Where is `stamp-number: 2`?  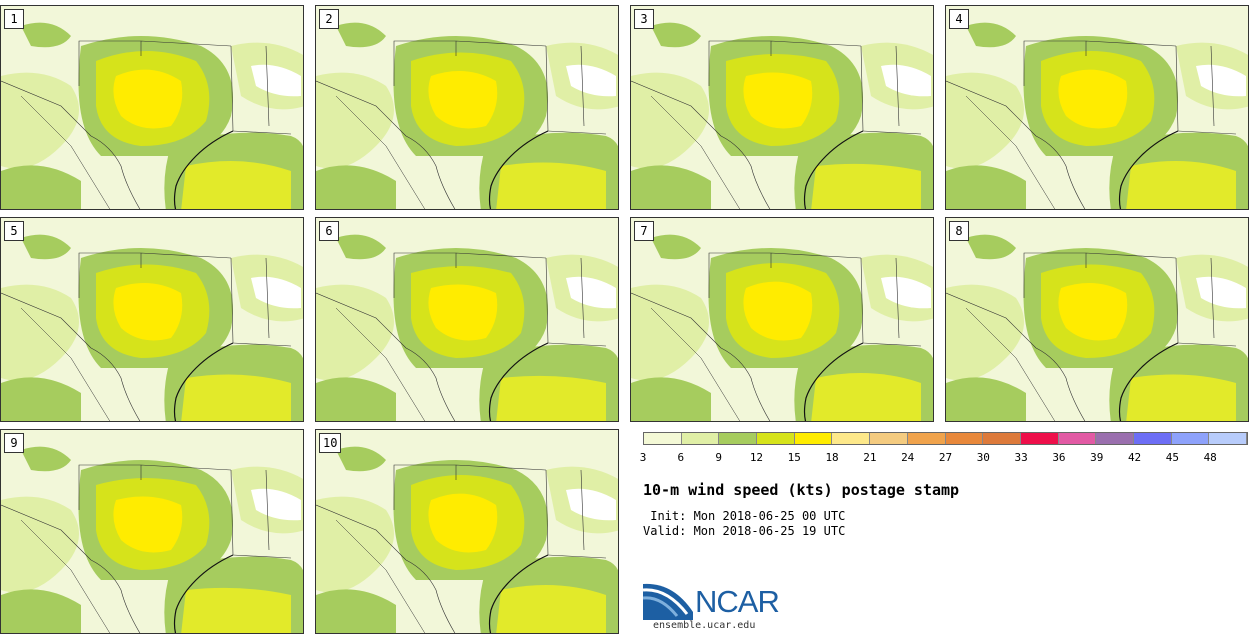
stamp-number: 2 is located at coordinates (329, 19).